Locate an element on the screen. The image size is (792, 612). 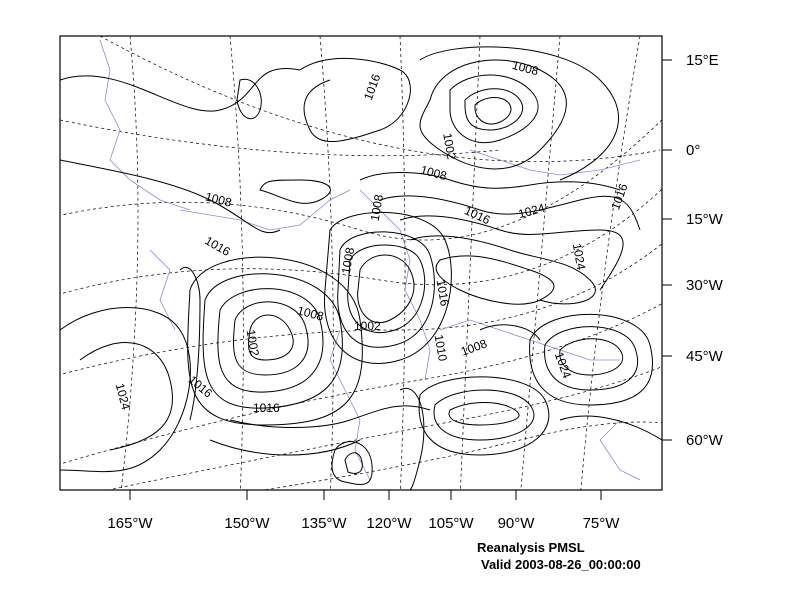
isobar-label: 1010 is located at coordinates (441, 347).